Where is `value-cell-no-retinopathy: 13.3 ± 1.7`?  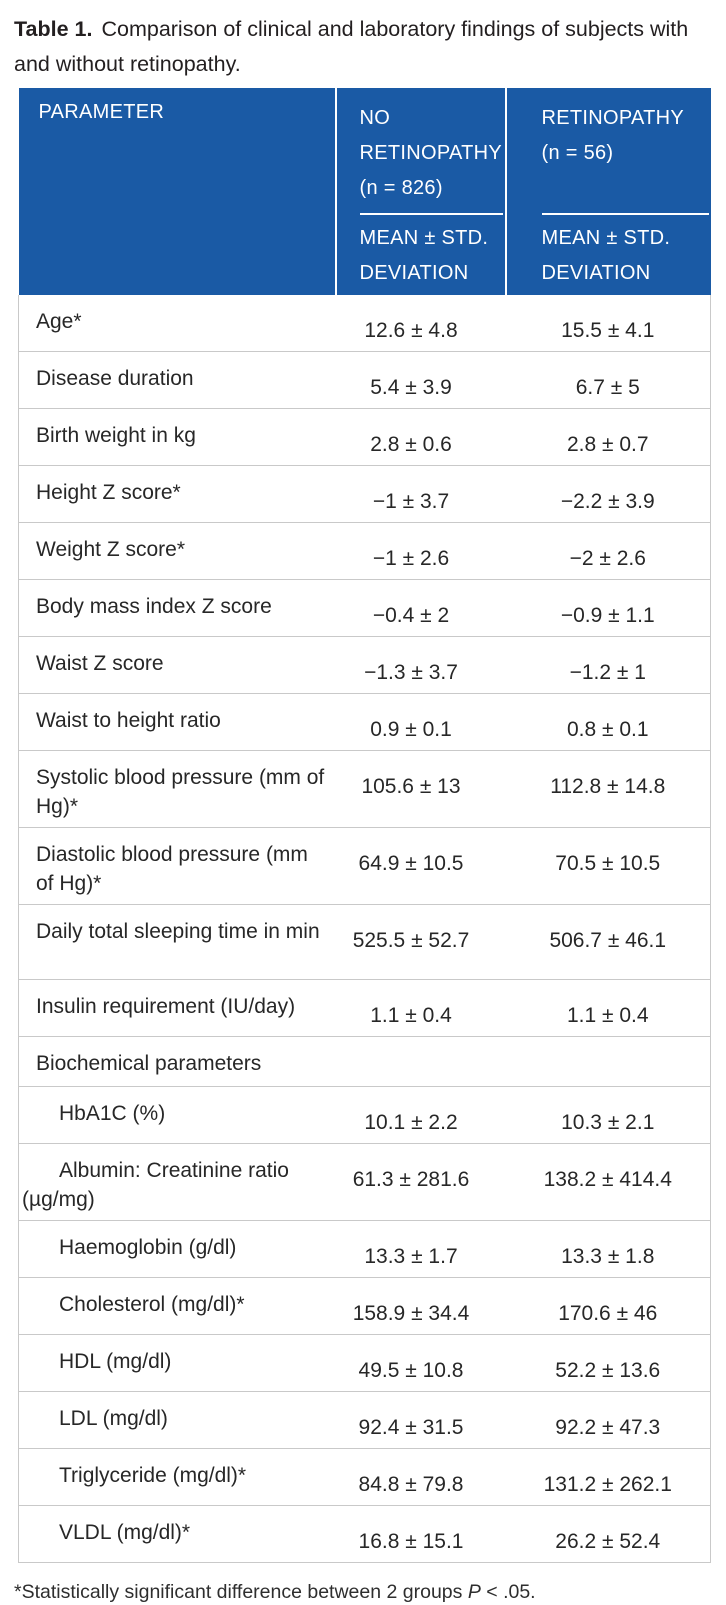
value-cell-no-retinopathy: 13.3 ± 1.7 is located at coordinates (420, 1249).